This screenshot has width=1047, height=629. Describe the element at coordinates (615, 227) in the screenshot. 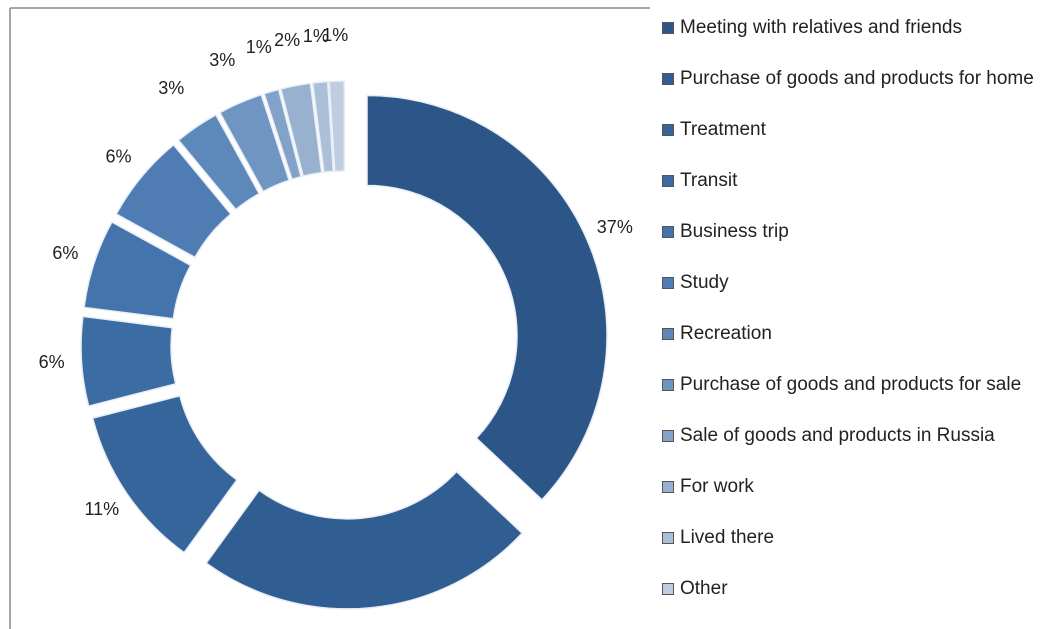

I see `data-label: 37%` at that location.